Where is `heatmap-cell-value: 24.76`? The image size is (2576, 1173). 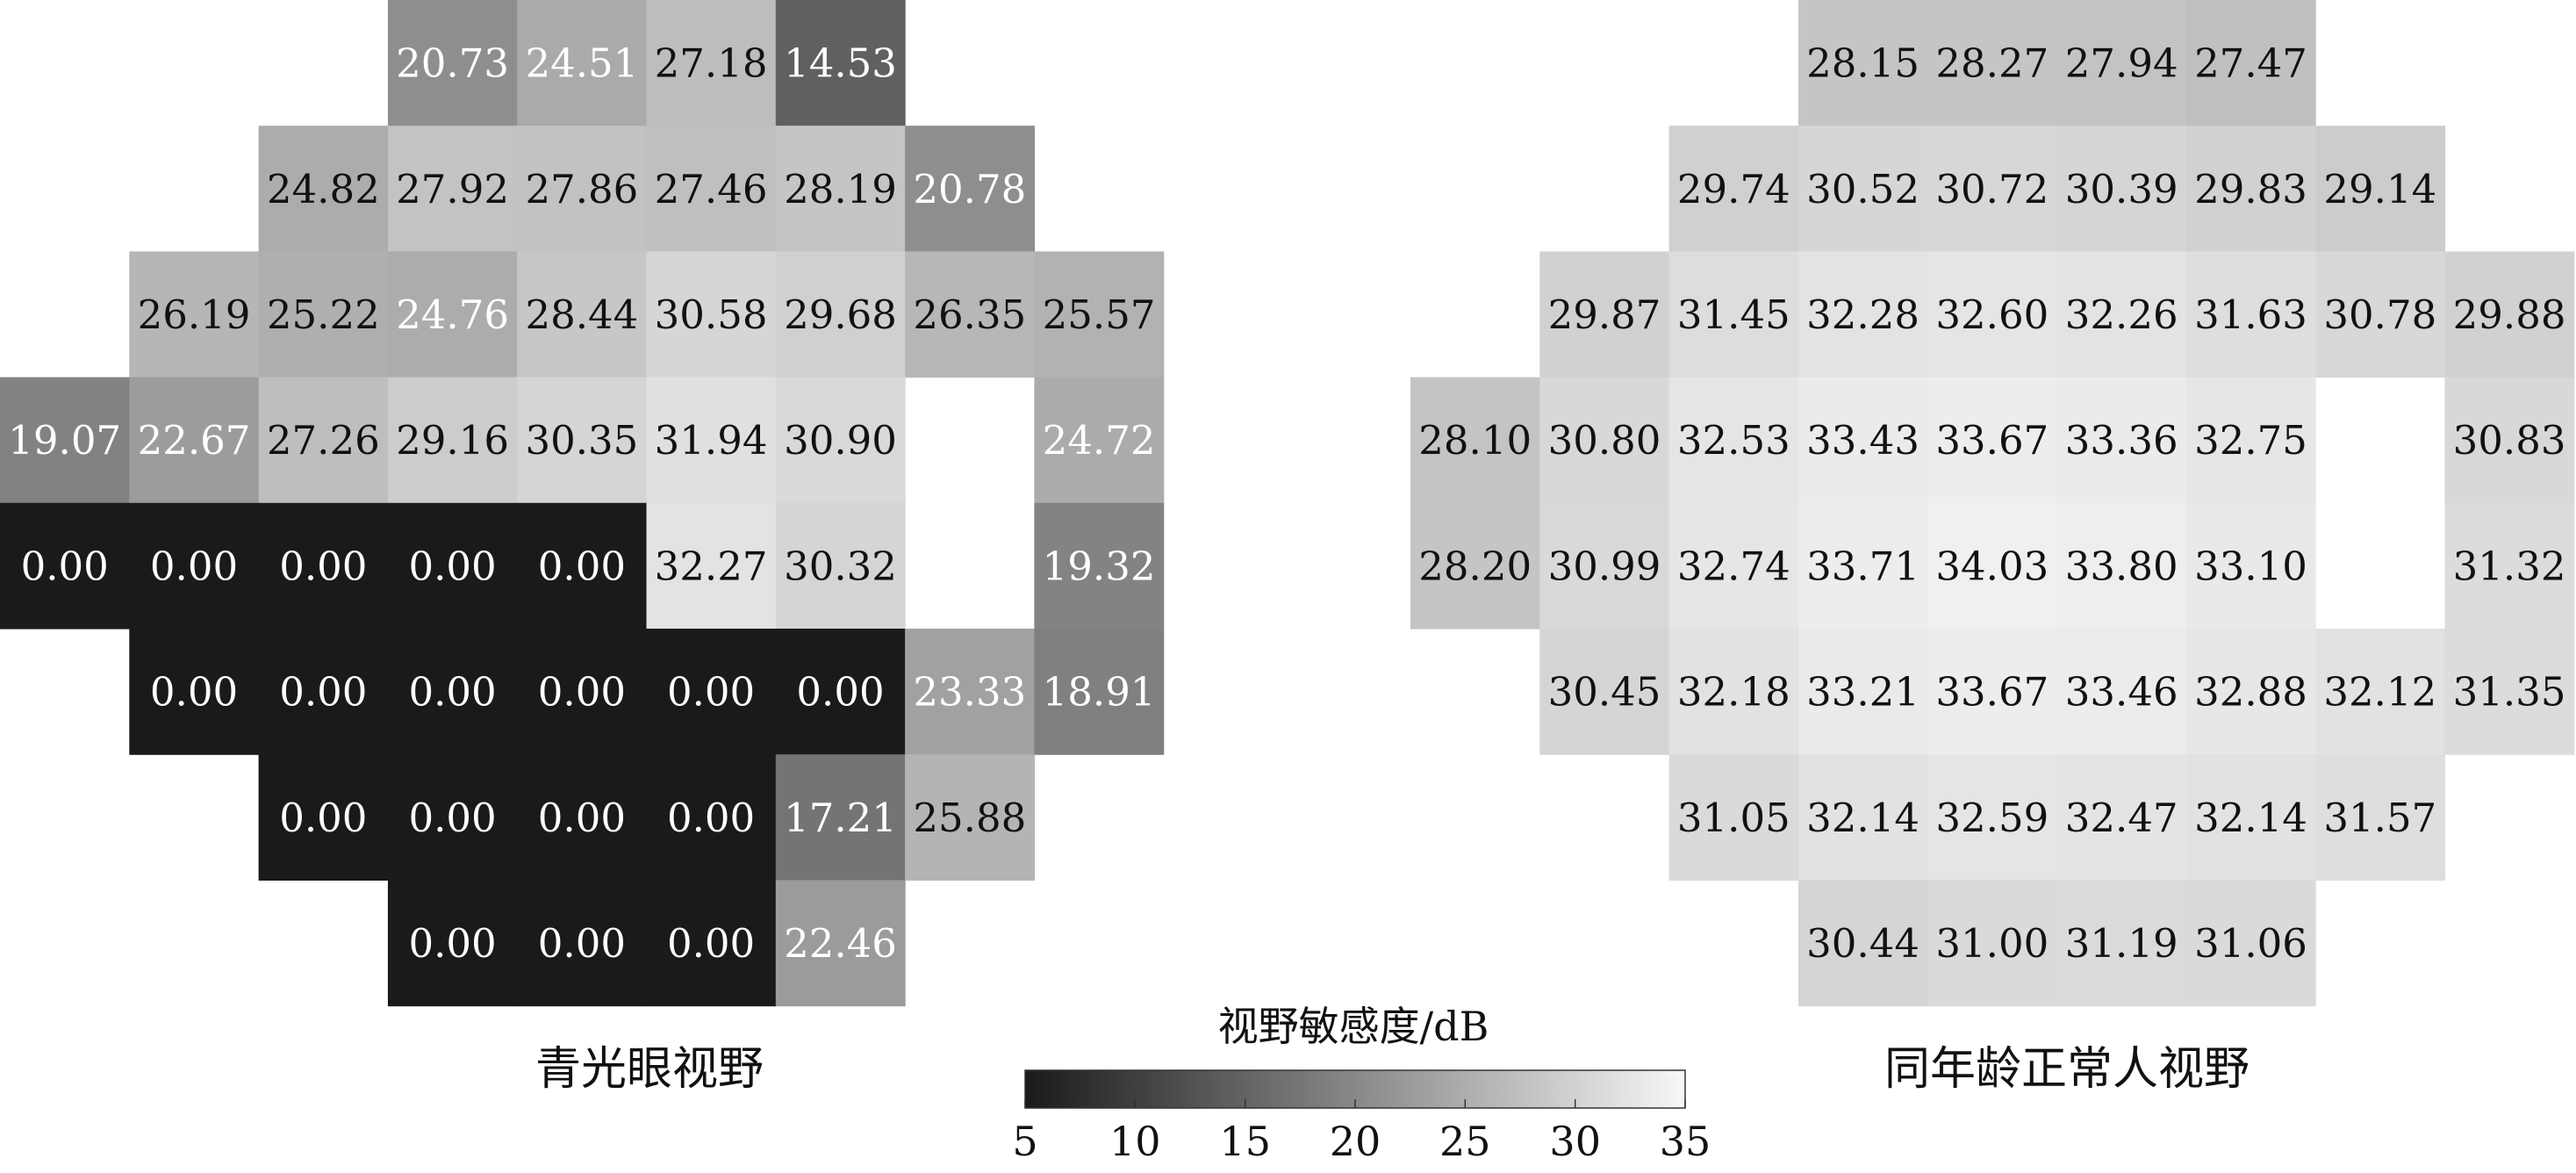 heatmap-cell-value: 24.76 is located at coordinates (453, 314).